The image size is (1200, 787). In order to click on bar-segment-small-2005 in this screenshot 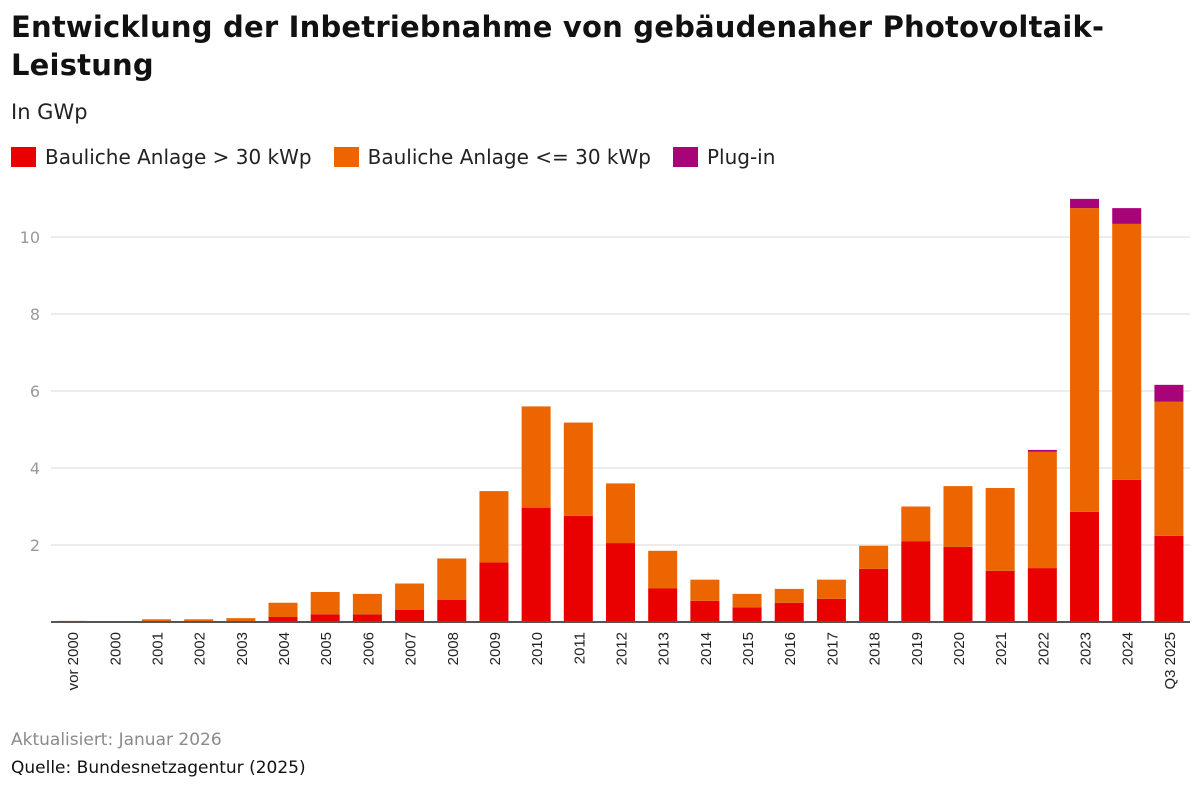, I will do `click(325, 603)`.